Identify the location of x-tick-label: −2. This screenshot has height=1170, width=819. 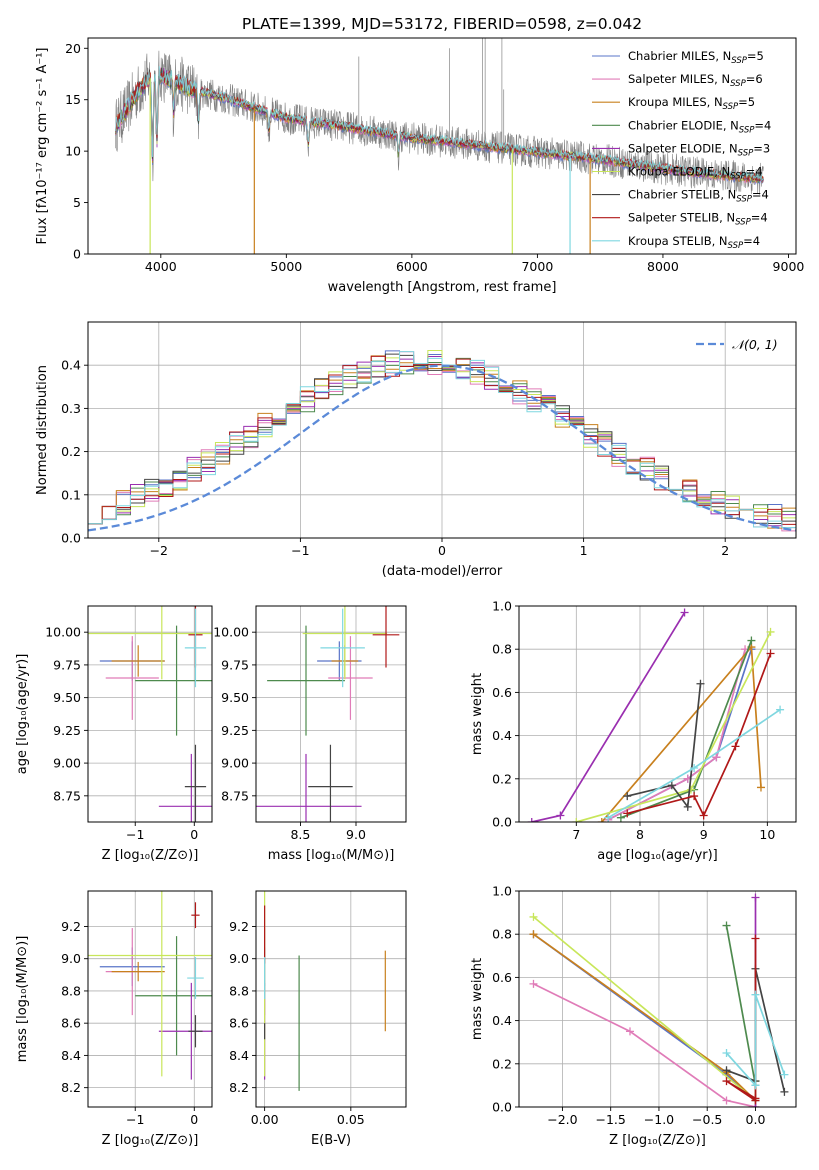
(159, 550).